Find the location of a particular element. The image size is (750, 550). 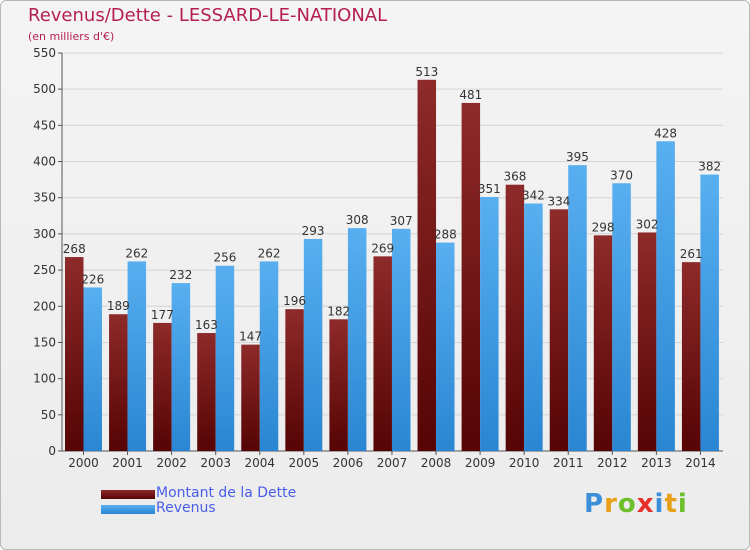

legend-item-debt: Montant de la Dette is located at coordinates (251, 493).